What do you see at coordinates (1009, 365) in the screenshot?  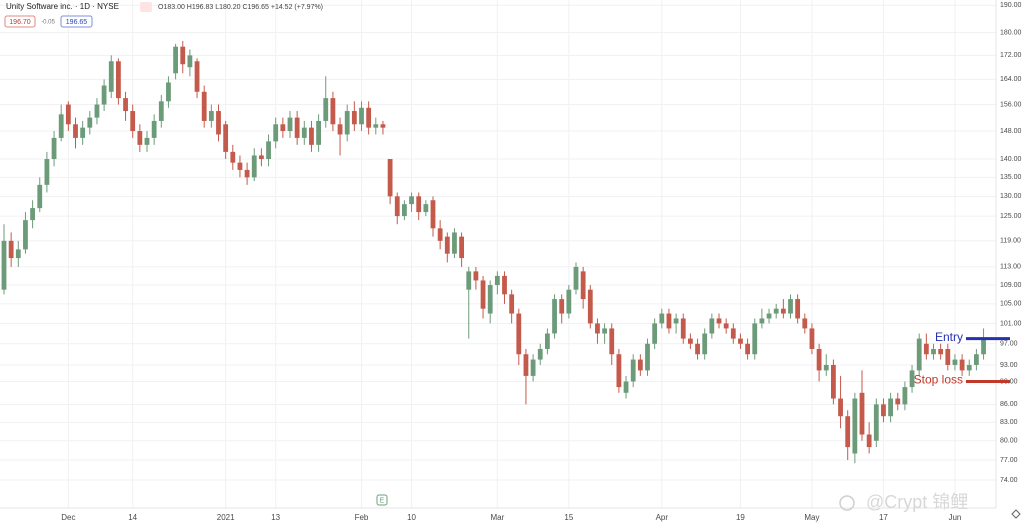 I see `y-tick-label: 93.00` at bounding box center [1009, 365].